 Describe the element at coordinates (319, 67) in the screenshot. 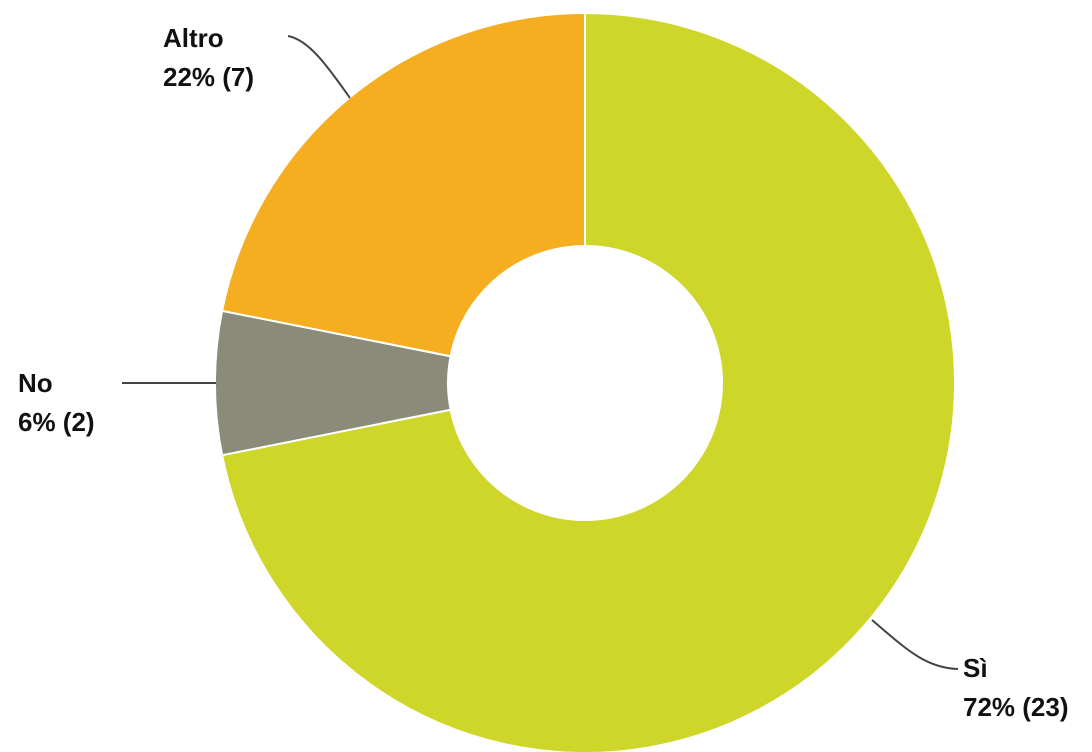

I see `leader-line-altro` at that location.